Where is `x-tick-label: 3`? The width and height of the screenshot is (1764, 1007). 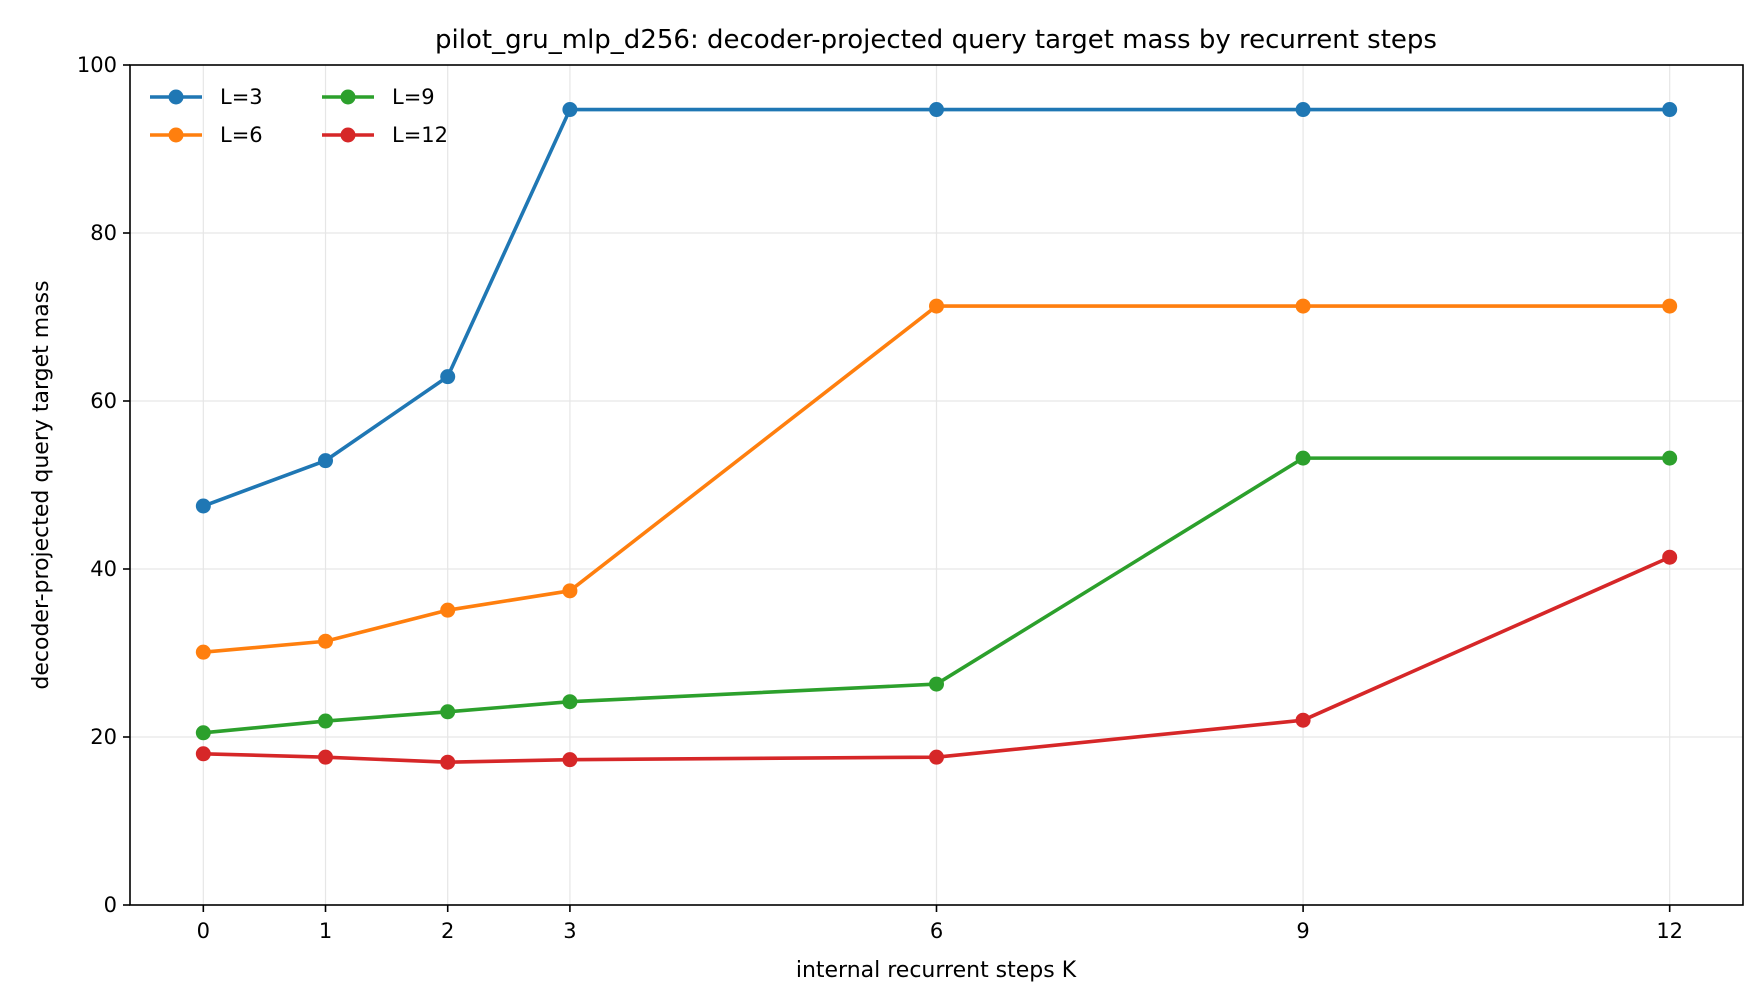
x-tick-label: 3 is located at coordinates (569, 931).